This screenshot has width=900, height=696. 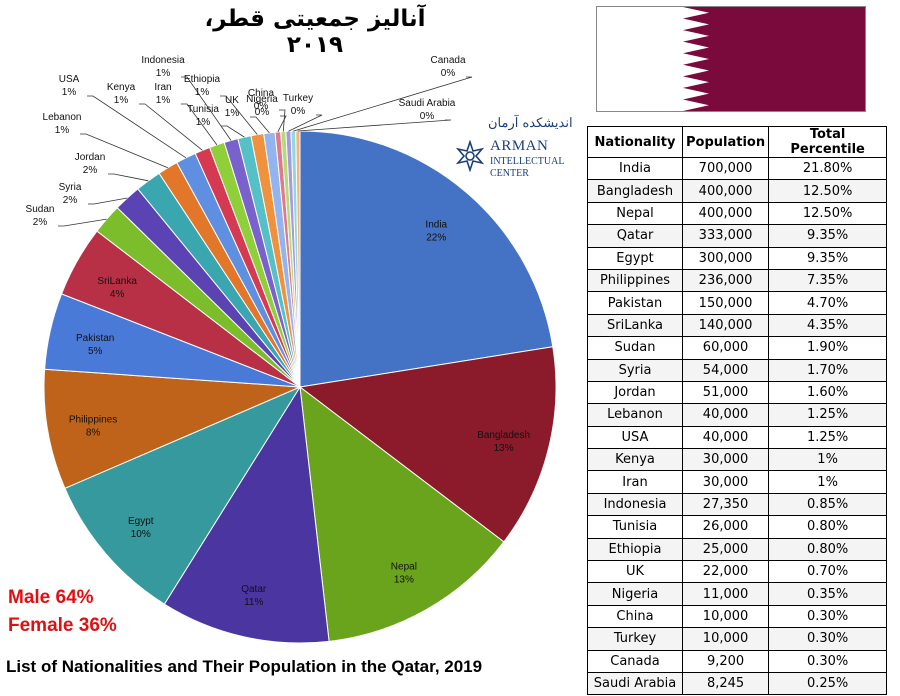 What do you see at coordinates (163, 100) in the screenshot?
I see `slice-pct-iran: 1%` at bounding box center [163, 100].